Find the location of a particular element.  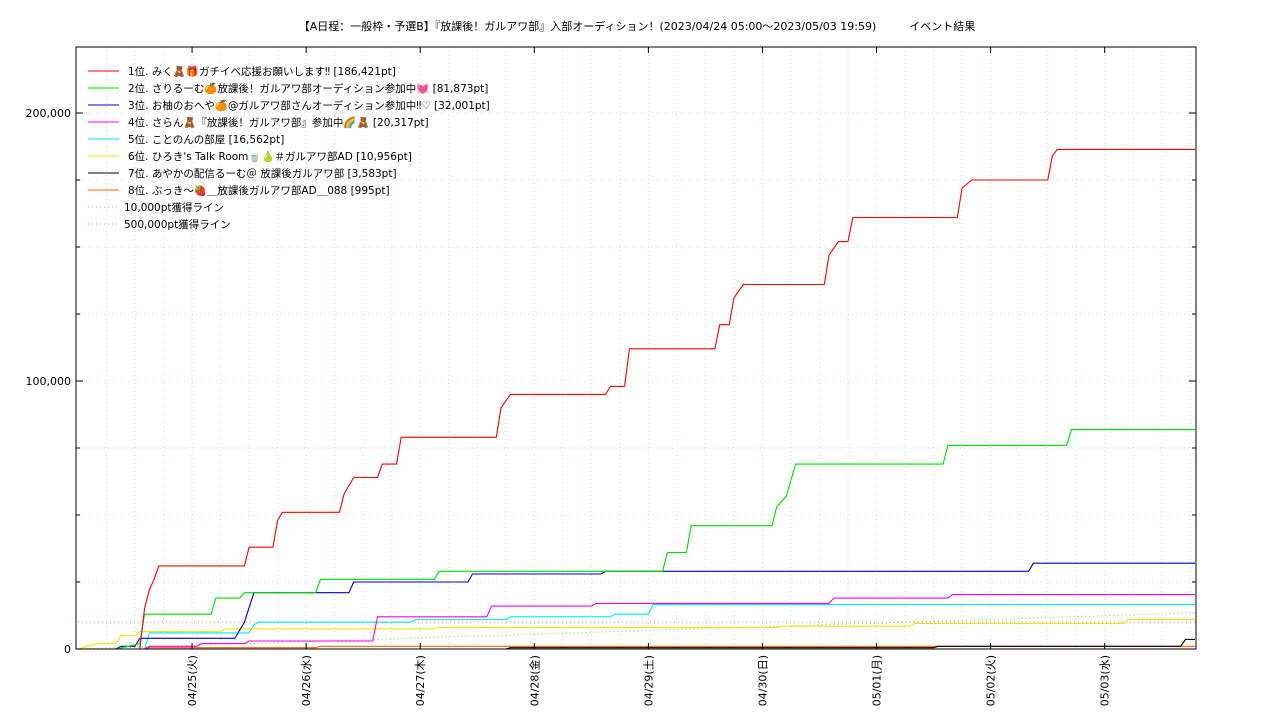

x-tick-label: 04/26(水) is located at coordinates (306, 680).